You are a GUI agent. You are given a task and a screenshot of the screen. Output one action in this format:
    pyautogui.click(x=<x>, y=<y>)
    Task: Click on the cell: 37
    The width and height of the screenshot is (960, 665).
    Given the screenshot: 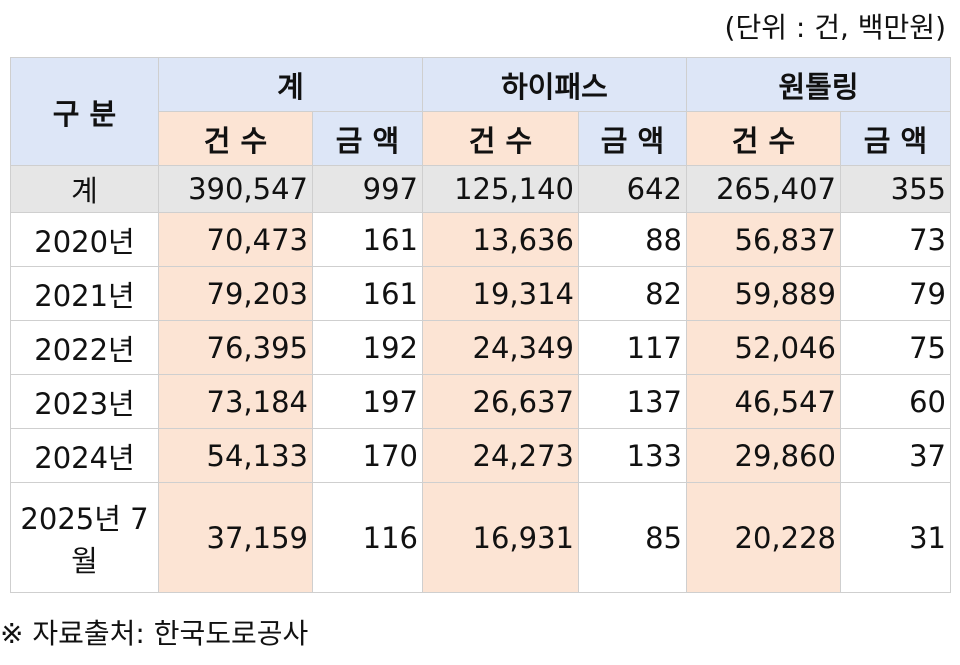 What is the action you would take?
    pyautogui.click(x=895, y=455)
    